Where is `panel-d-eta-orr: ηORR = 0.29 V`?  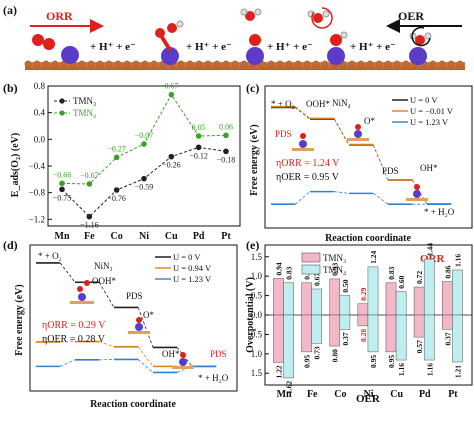
panel-d-eta-orr: ηORR = 0.29 V is located at coordinates (74, 325).